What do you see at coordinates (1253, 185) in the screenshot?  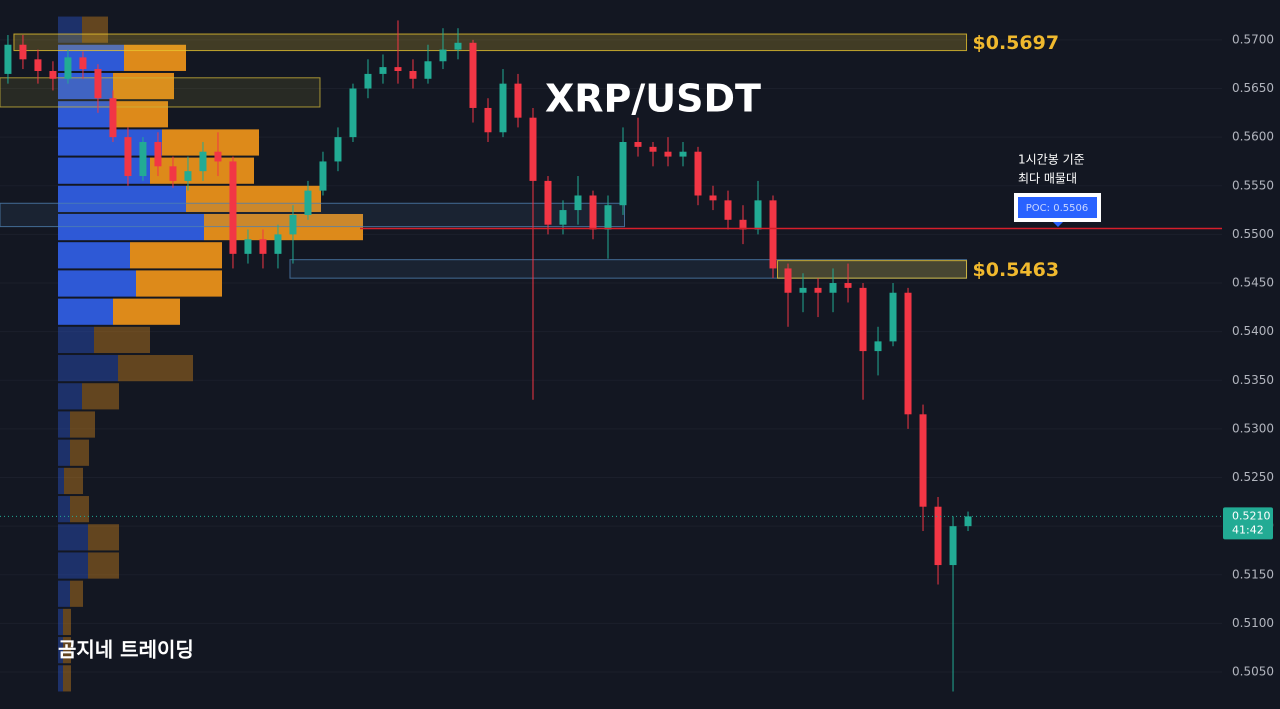 I see `y-tick-label: 0.5550` at bounding box center [1253, 185].